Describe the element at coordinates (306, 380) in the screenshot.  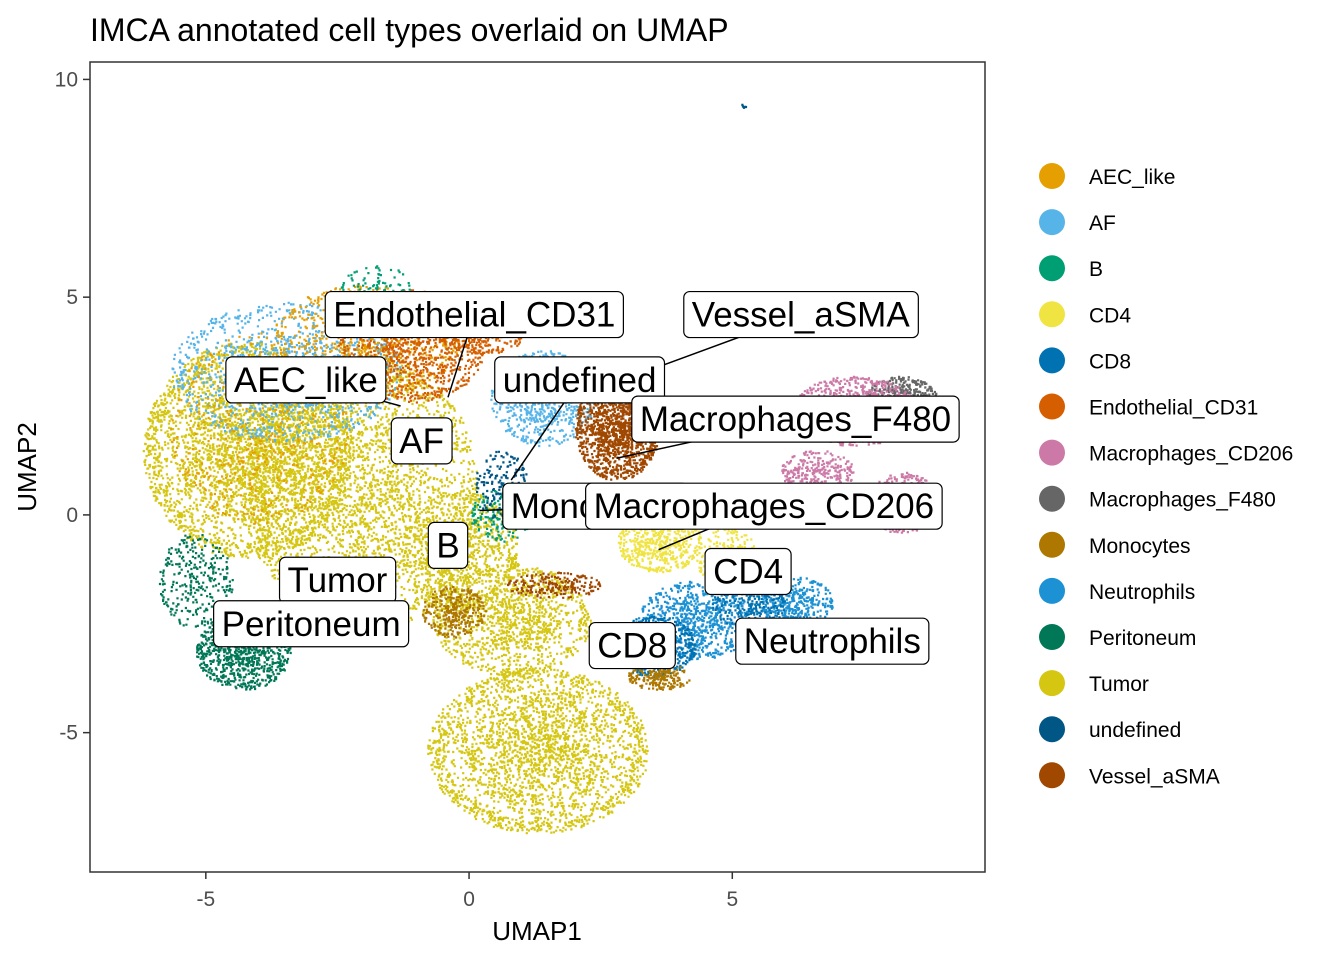
I see `label-text: AEC_like` at that location.